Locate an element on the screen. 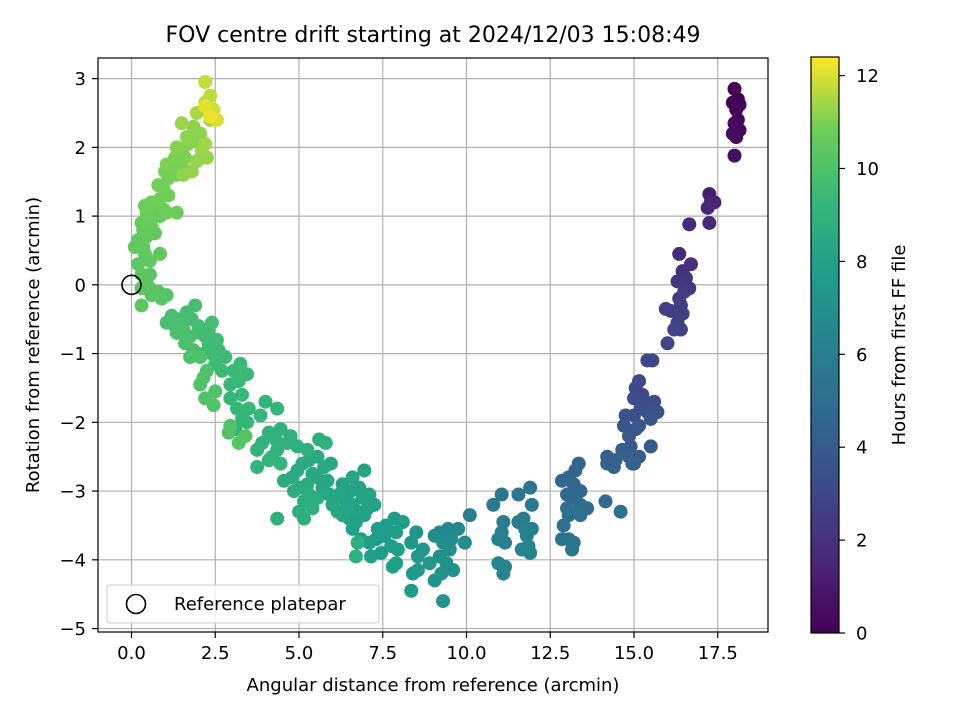 The width and height of the screenshot is (960, 720). legend-marker is located at coordinates (136, 604).